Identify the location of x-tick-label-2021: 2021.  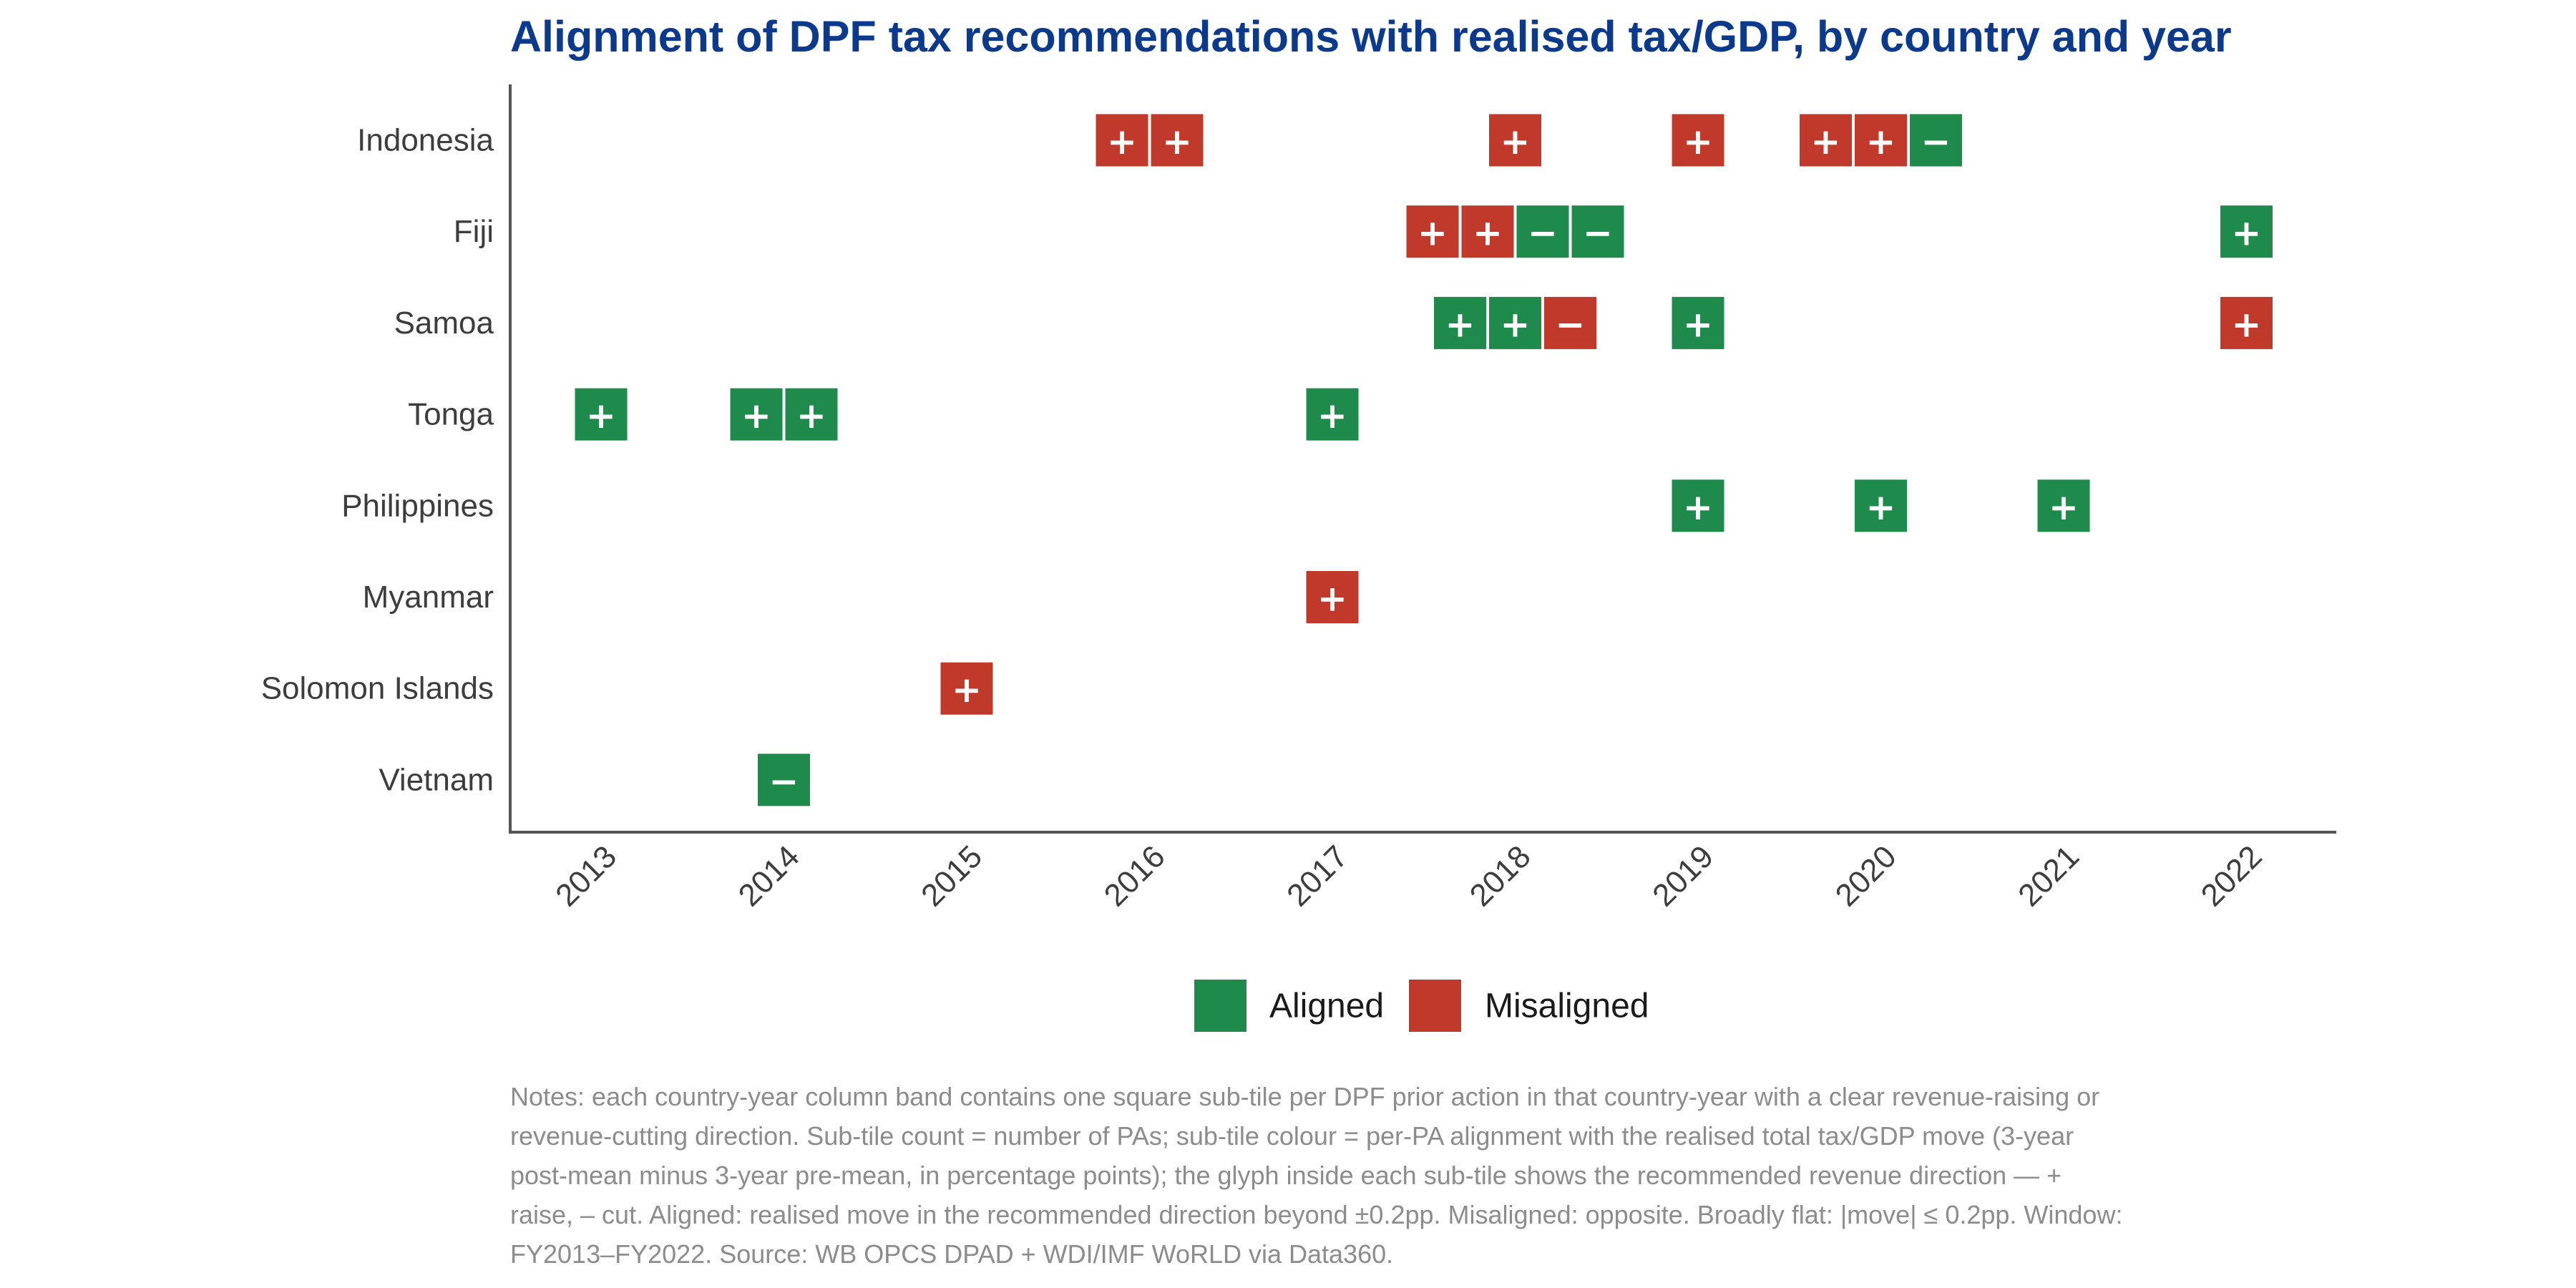
(2048, 876).